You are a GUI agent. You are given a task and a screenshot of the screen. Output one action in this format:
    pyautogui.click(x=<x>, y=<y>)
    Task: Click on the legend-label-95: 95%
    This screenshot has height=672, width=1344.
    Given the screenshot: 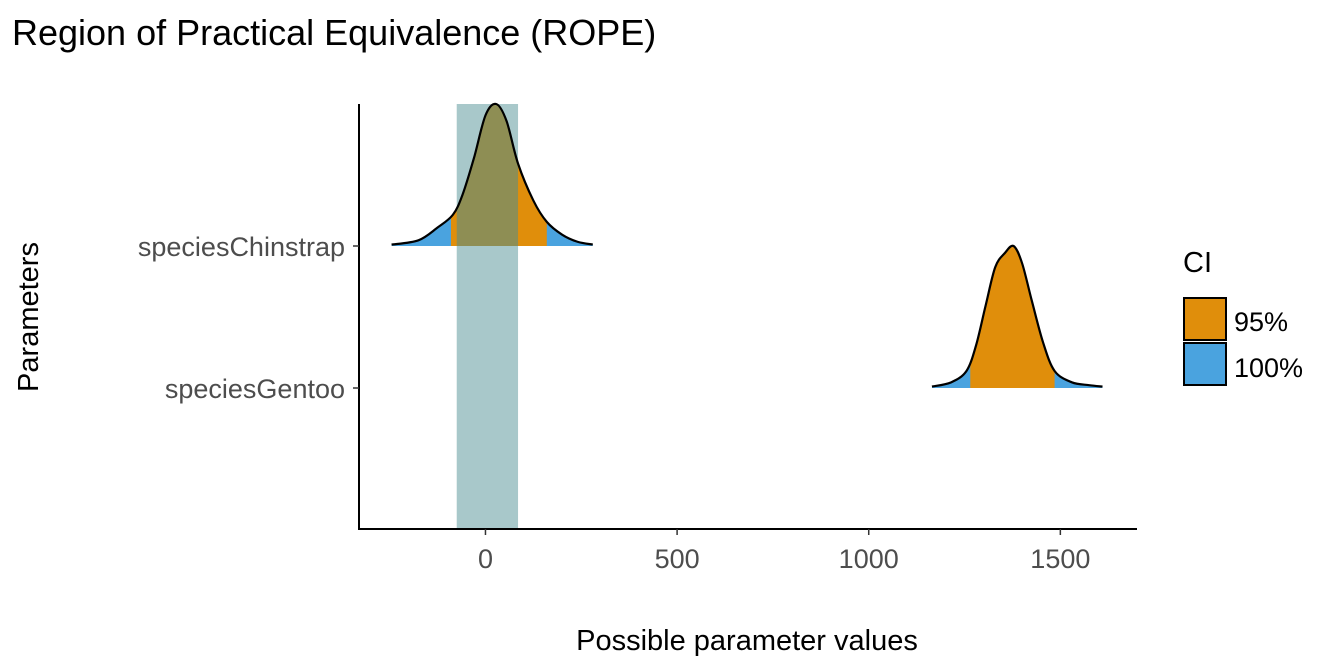 What is the action you would take?
    pyautogui.click(x=1261, y=322)
    